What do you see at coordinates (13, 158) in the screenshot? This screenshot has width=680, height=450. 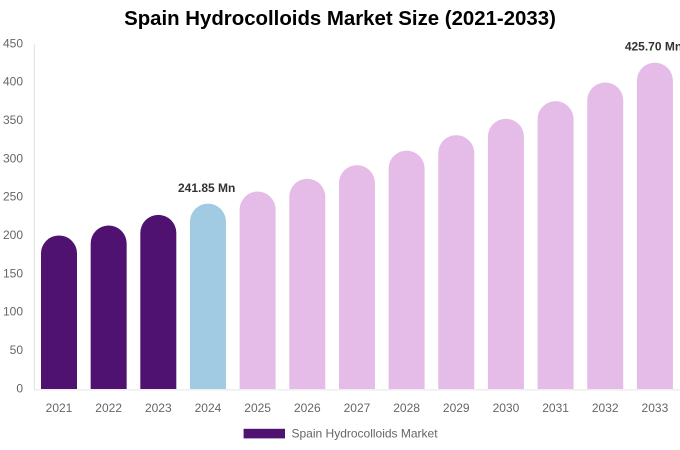 I see `svg-text: 300` at bounding box center [13, 158].